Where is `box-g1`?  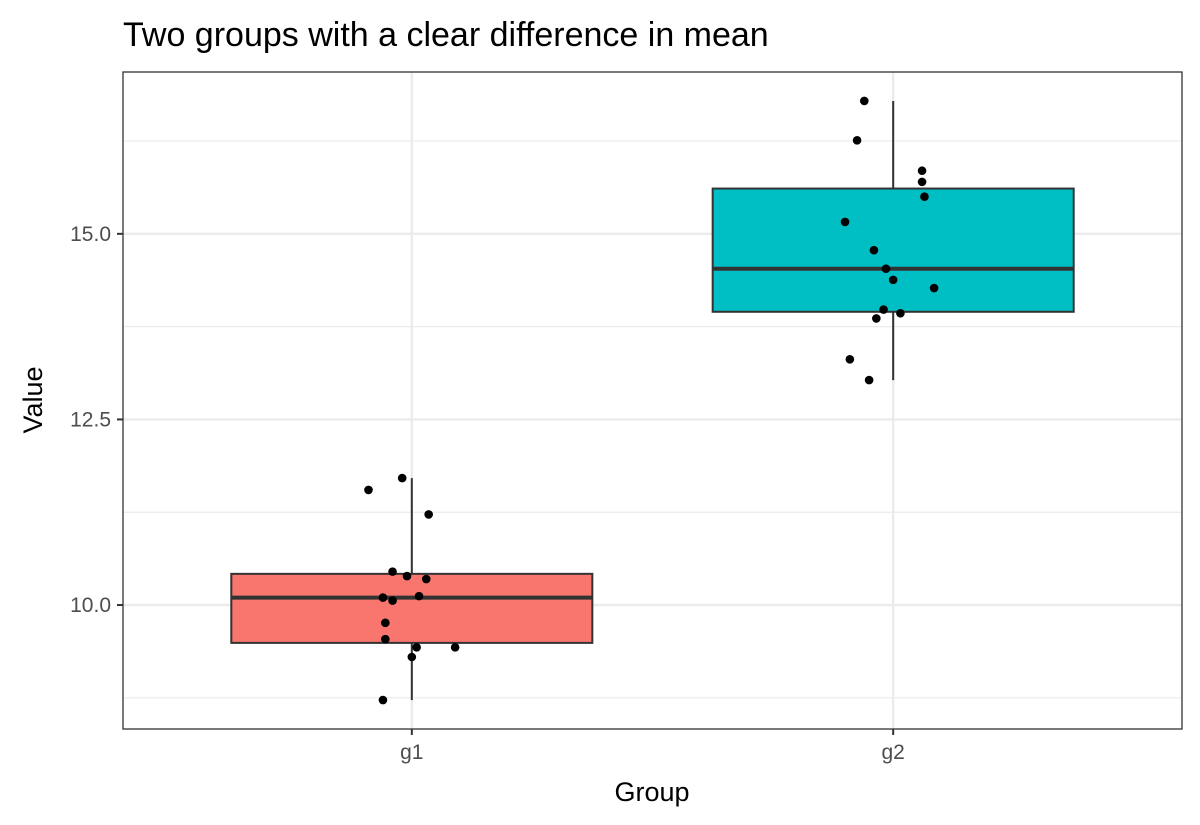
box-g1 is located at coordinates (412, 589).